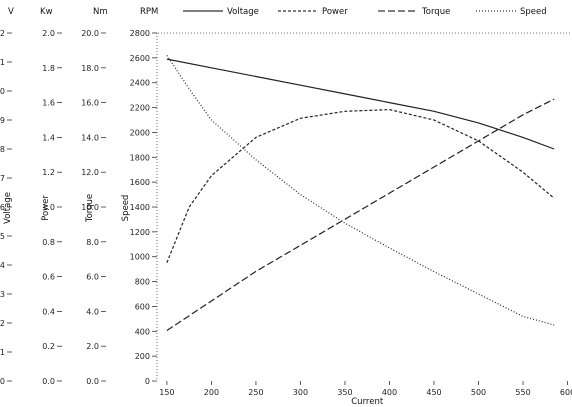 The image size is (572, 407). I want to click on x-tick-label: 500, so click(478, 392).